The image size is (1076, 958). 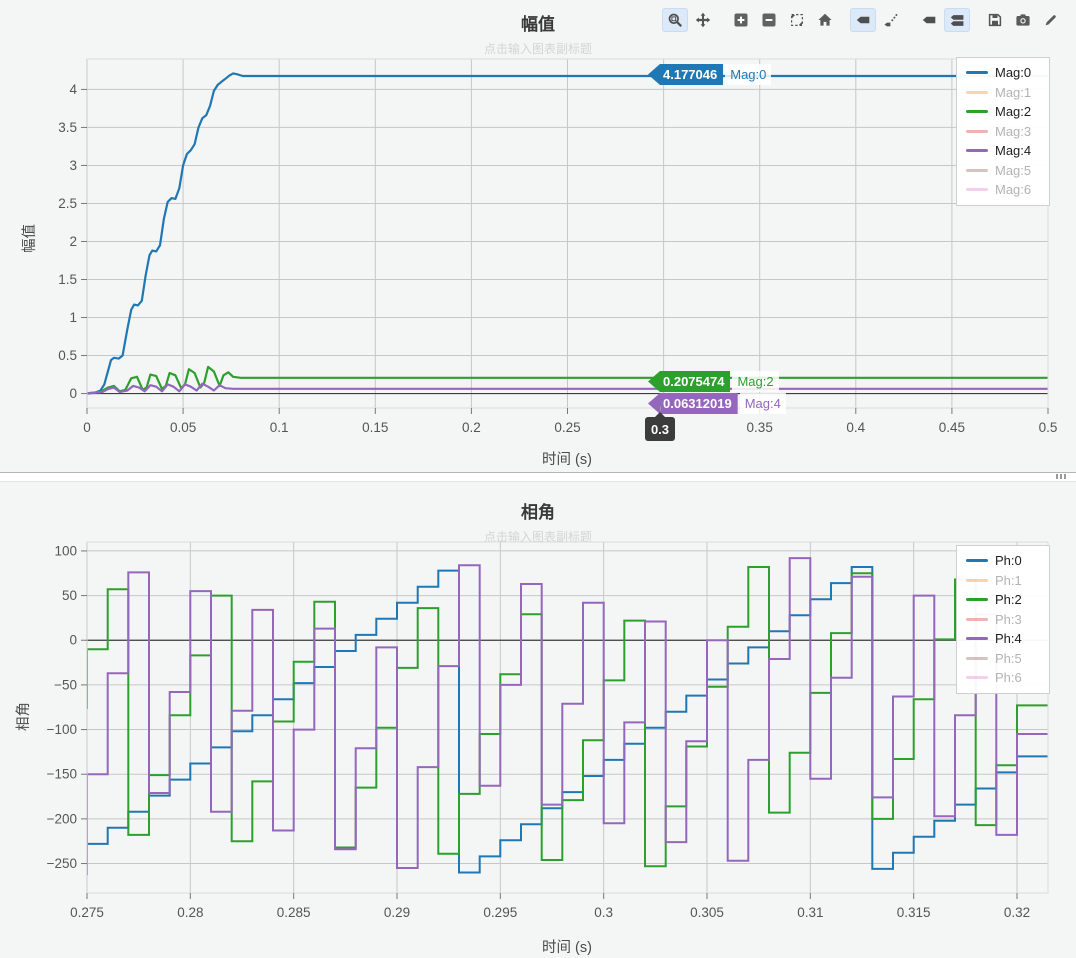 I want to click on y-tick-label: 0.5, so click(x=67, y=355).